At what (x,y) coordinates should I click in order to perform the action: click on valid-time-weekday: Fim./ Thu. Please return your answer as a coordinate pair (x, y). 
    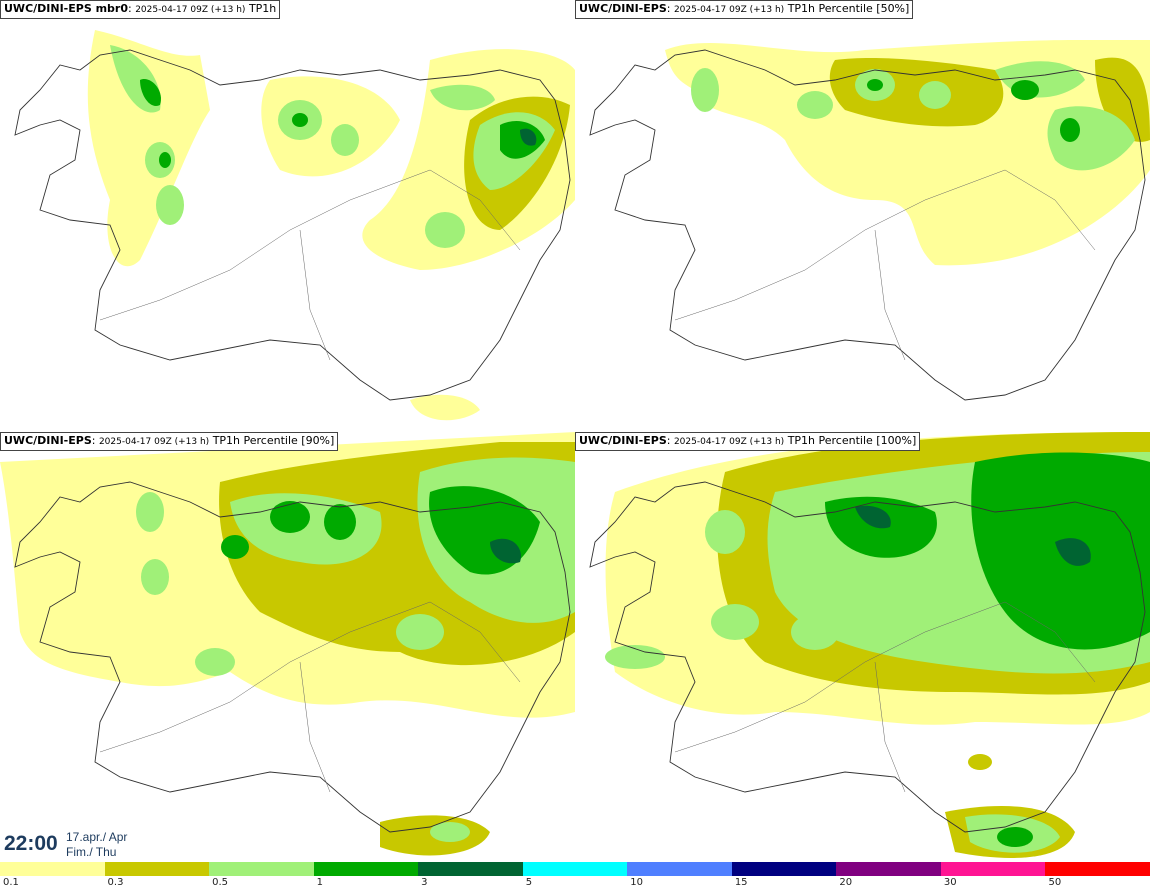
    Looking at the image, I should click on (91, 852).